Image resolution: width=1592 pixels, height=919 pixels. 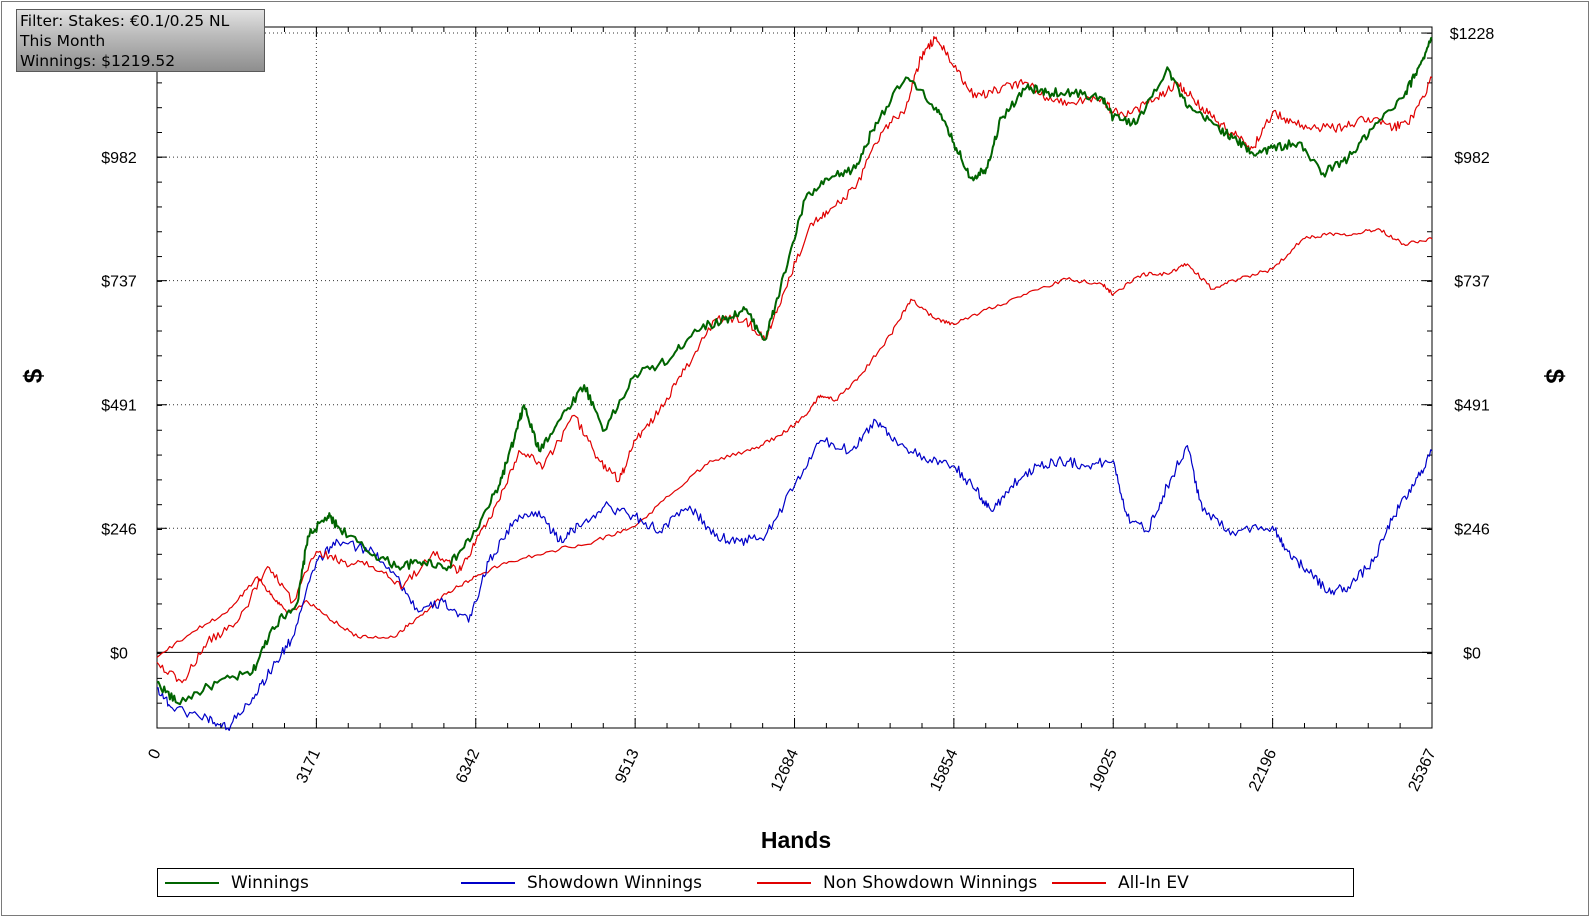 I want to click on y-tick-label-left: $246, so click(x=119, y=529).